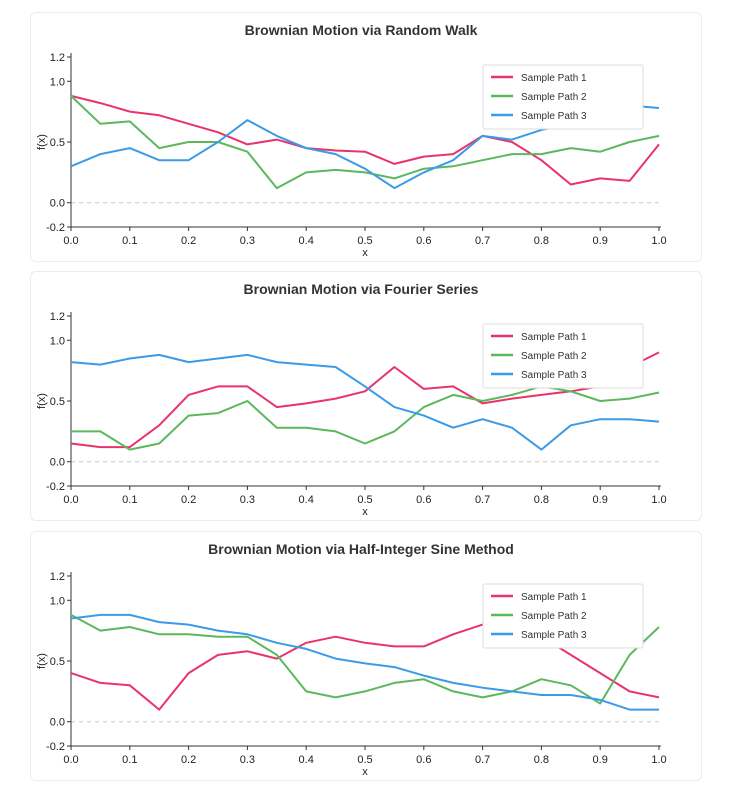  Describe the element at coordinates (361, 289) in the screenshot. I see `chart-title: Brownian Motion via Fourier Series` at that location.